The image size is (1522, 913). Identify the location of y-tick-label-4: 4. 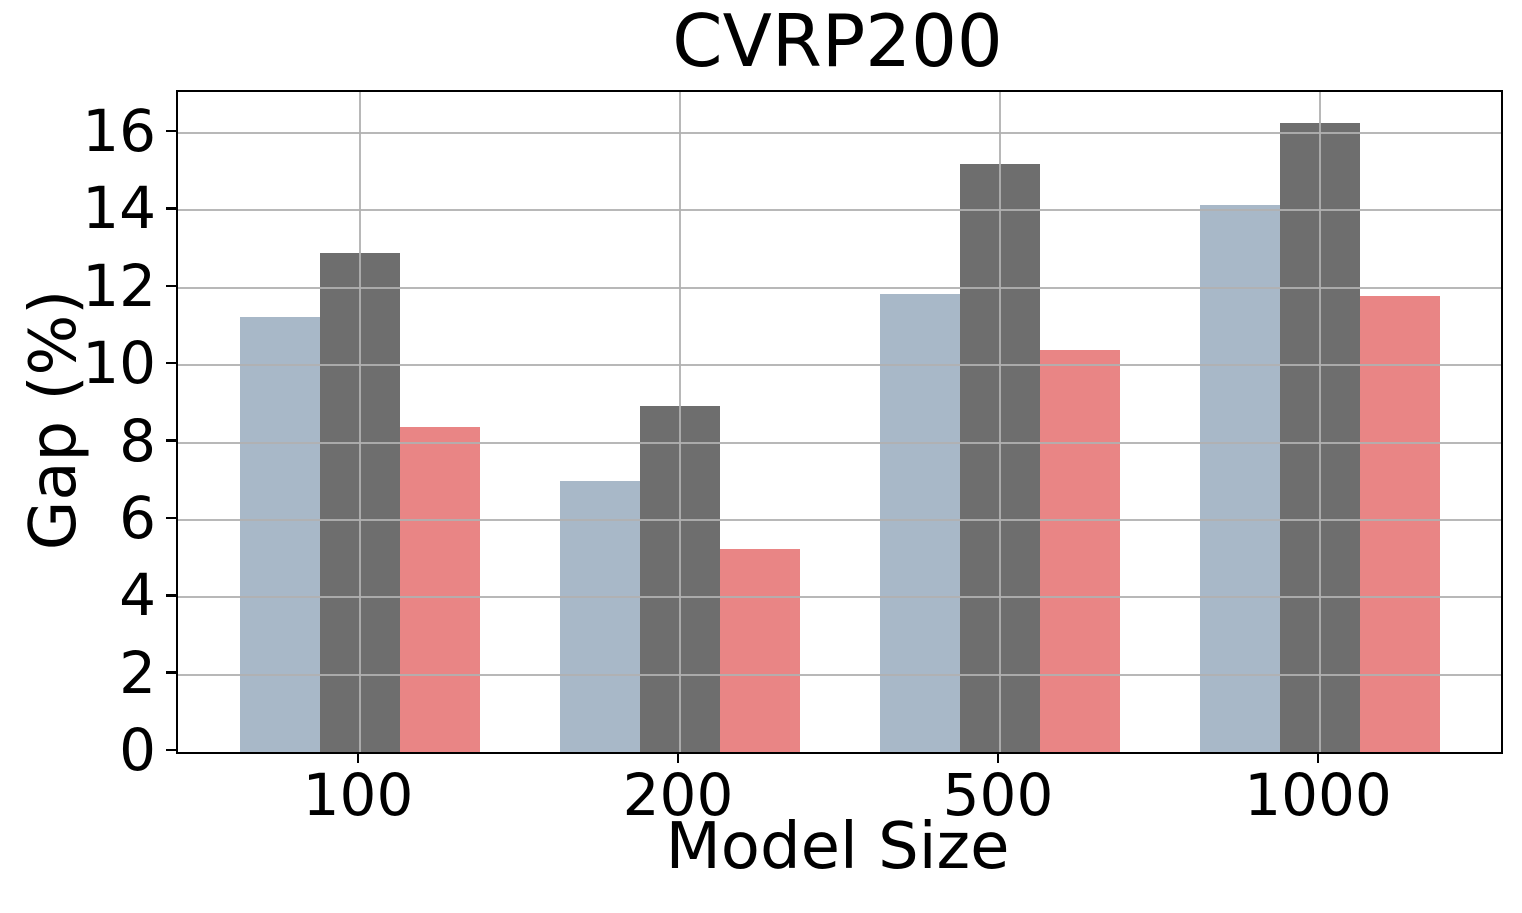
(137, 595).